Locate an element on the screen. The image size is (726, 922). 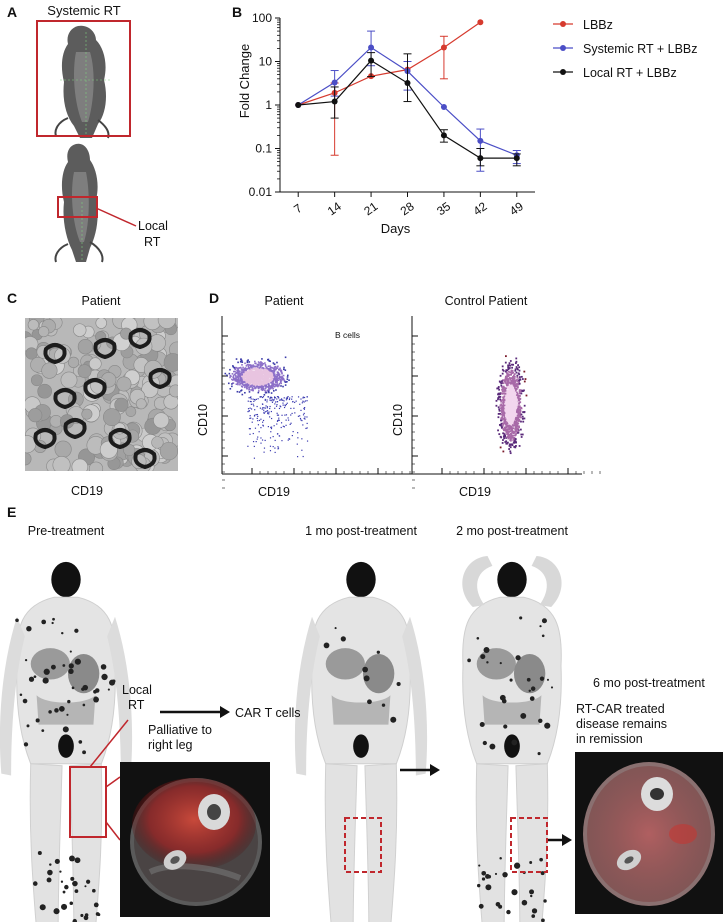
car-t-cells-label: CAR T cells is located at coordinates (268, 713).